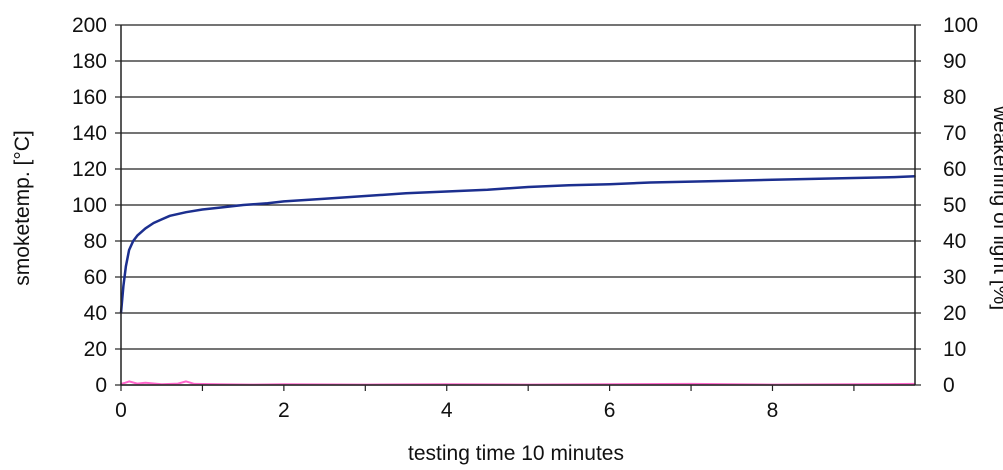  What do you see at coordinates (954, 241) in the screenshot?
I see `y2-tick-label: 40` at bounding box center [954, 241].